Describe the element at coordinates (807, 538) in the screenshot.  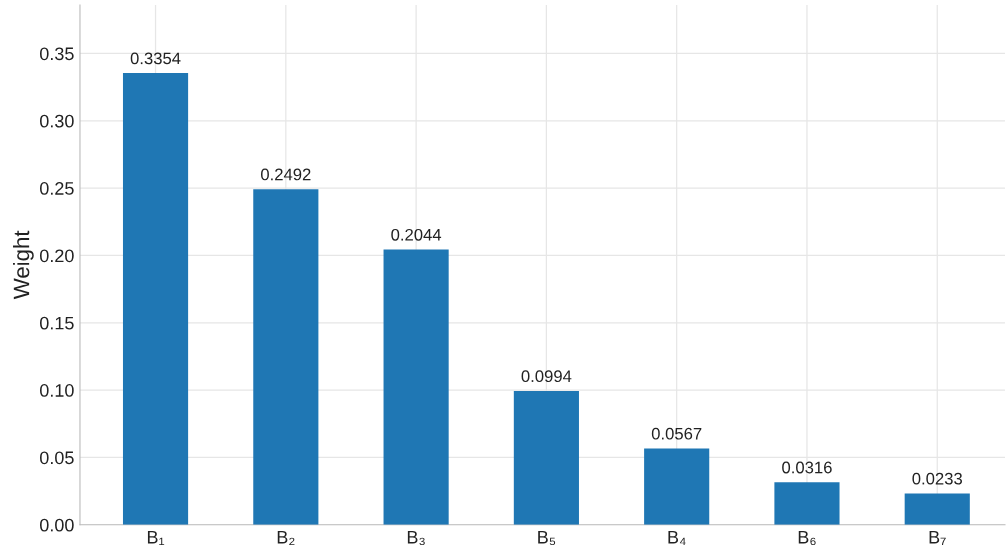
I see `x-tick-label: B₆` at that location.